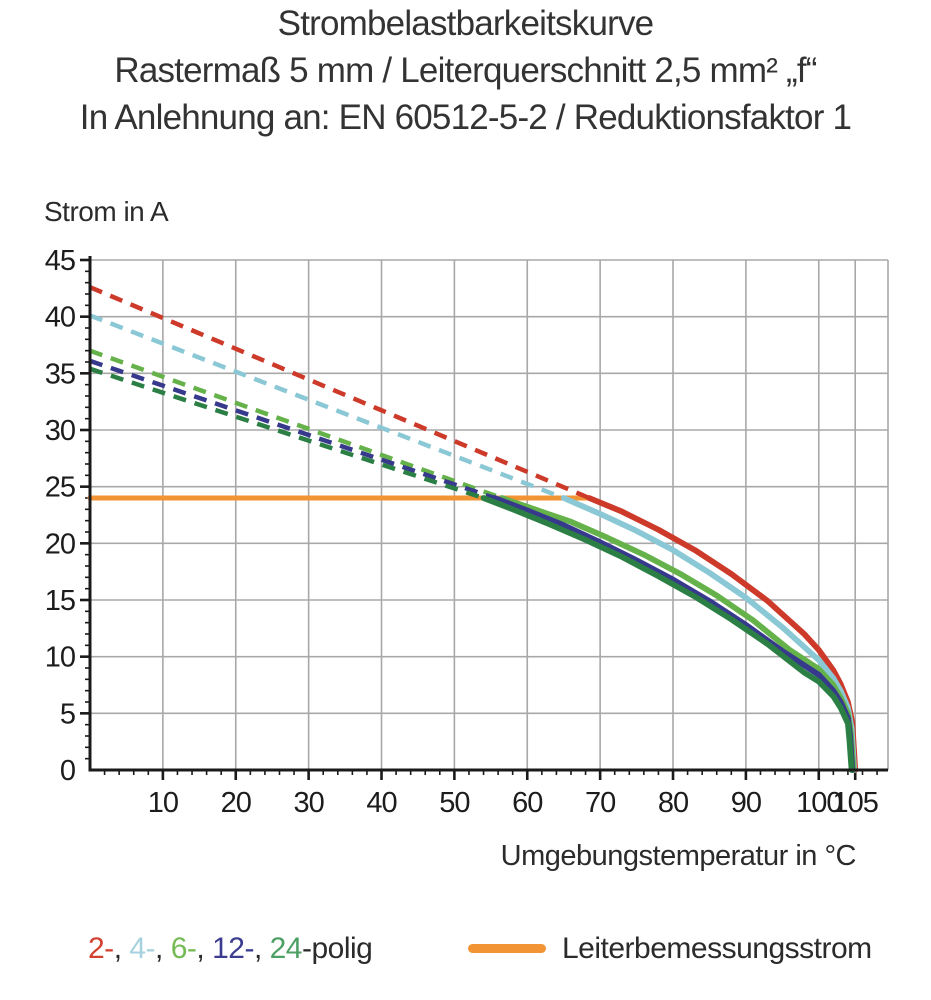 The image size is (931, 1000). Describe the element at coordinates (60, 261) in the screenshot. I see `y-tick-label: 45` at that location.